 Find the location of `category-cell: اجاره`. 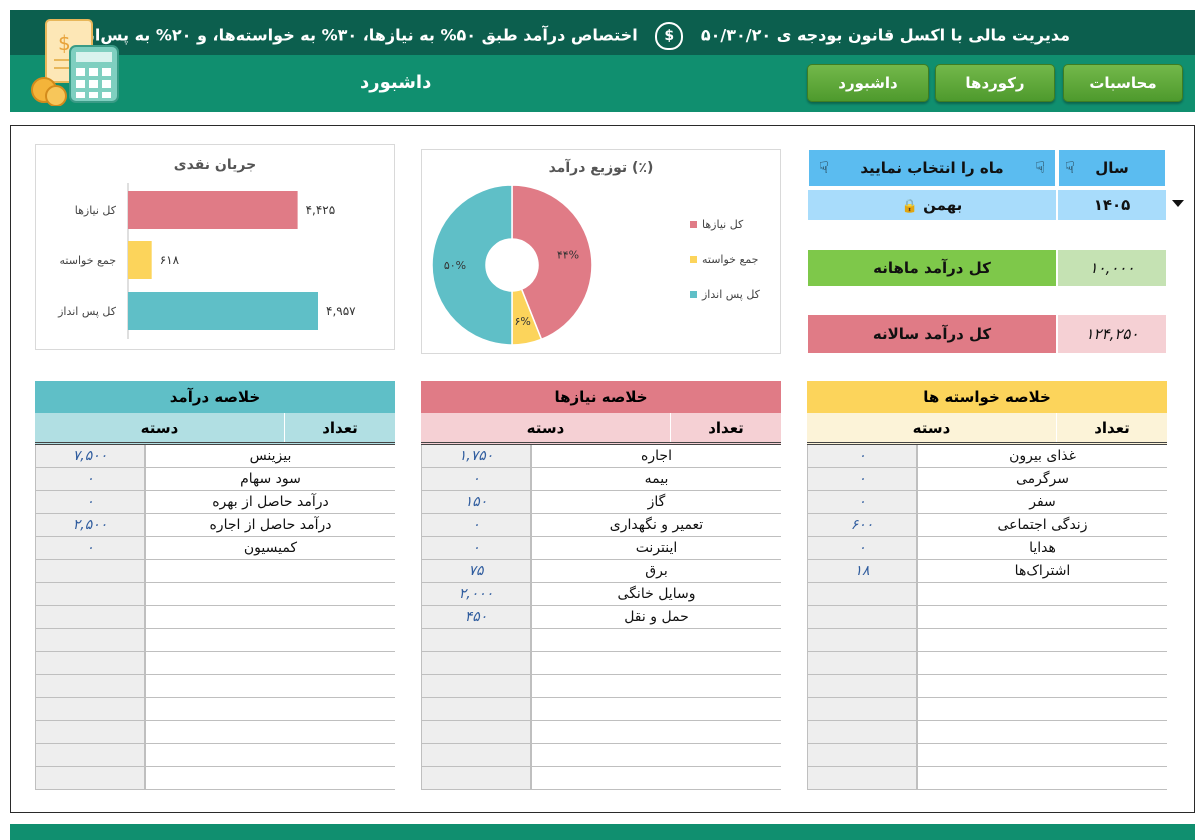

category-cell: اجاره is located at coordinates (656, 456).